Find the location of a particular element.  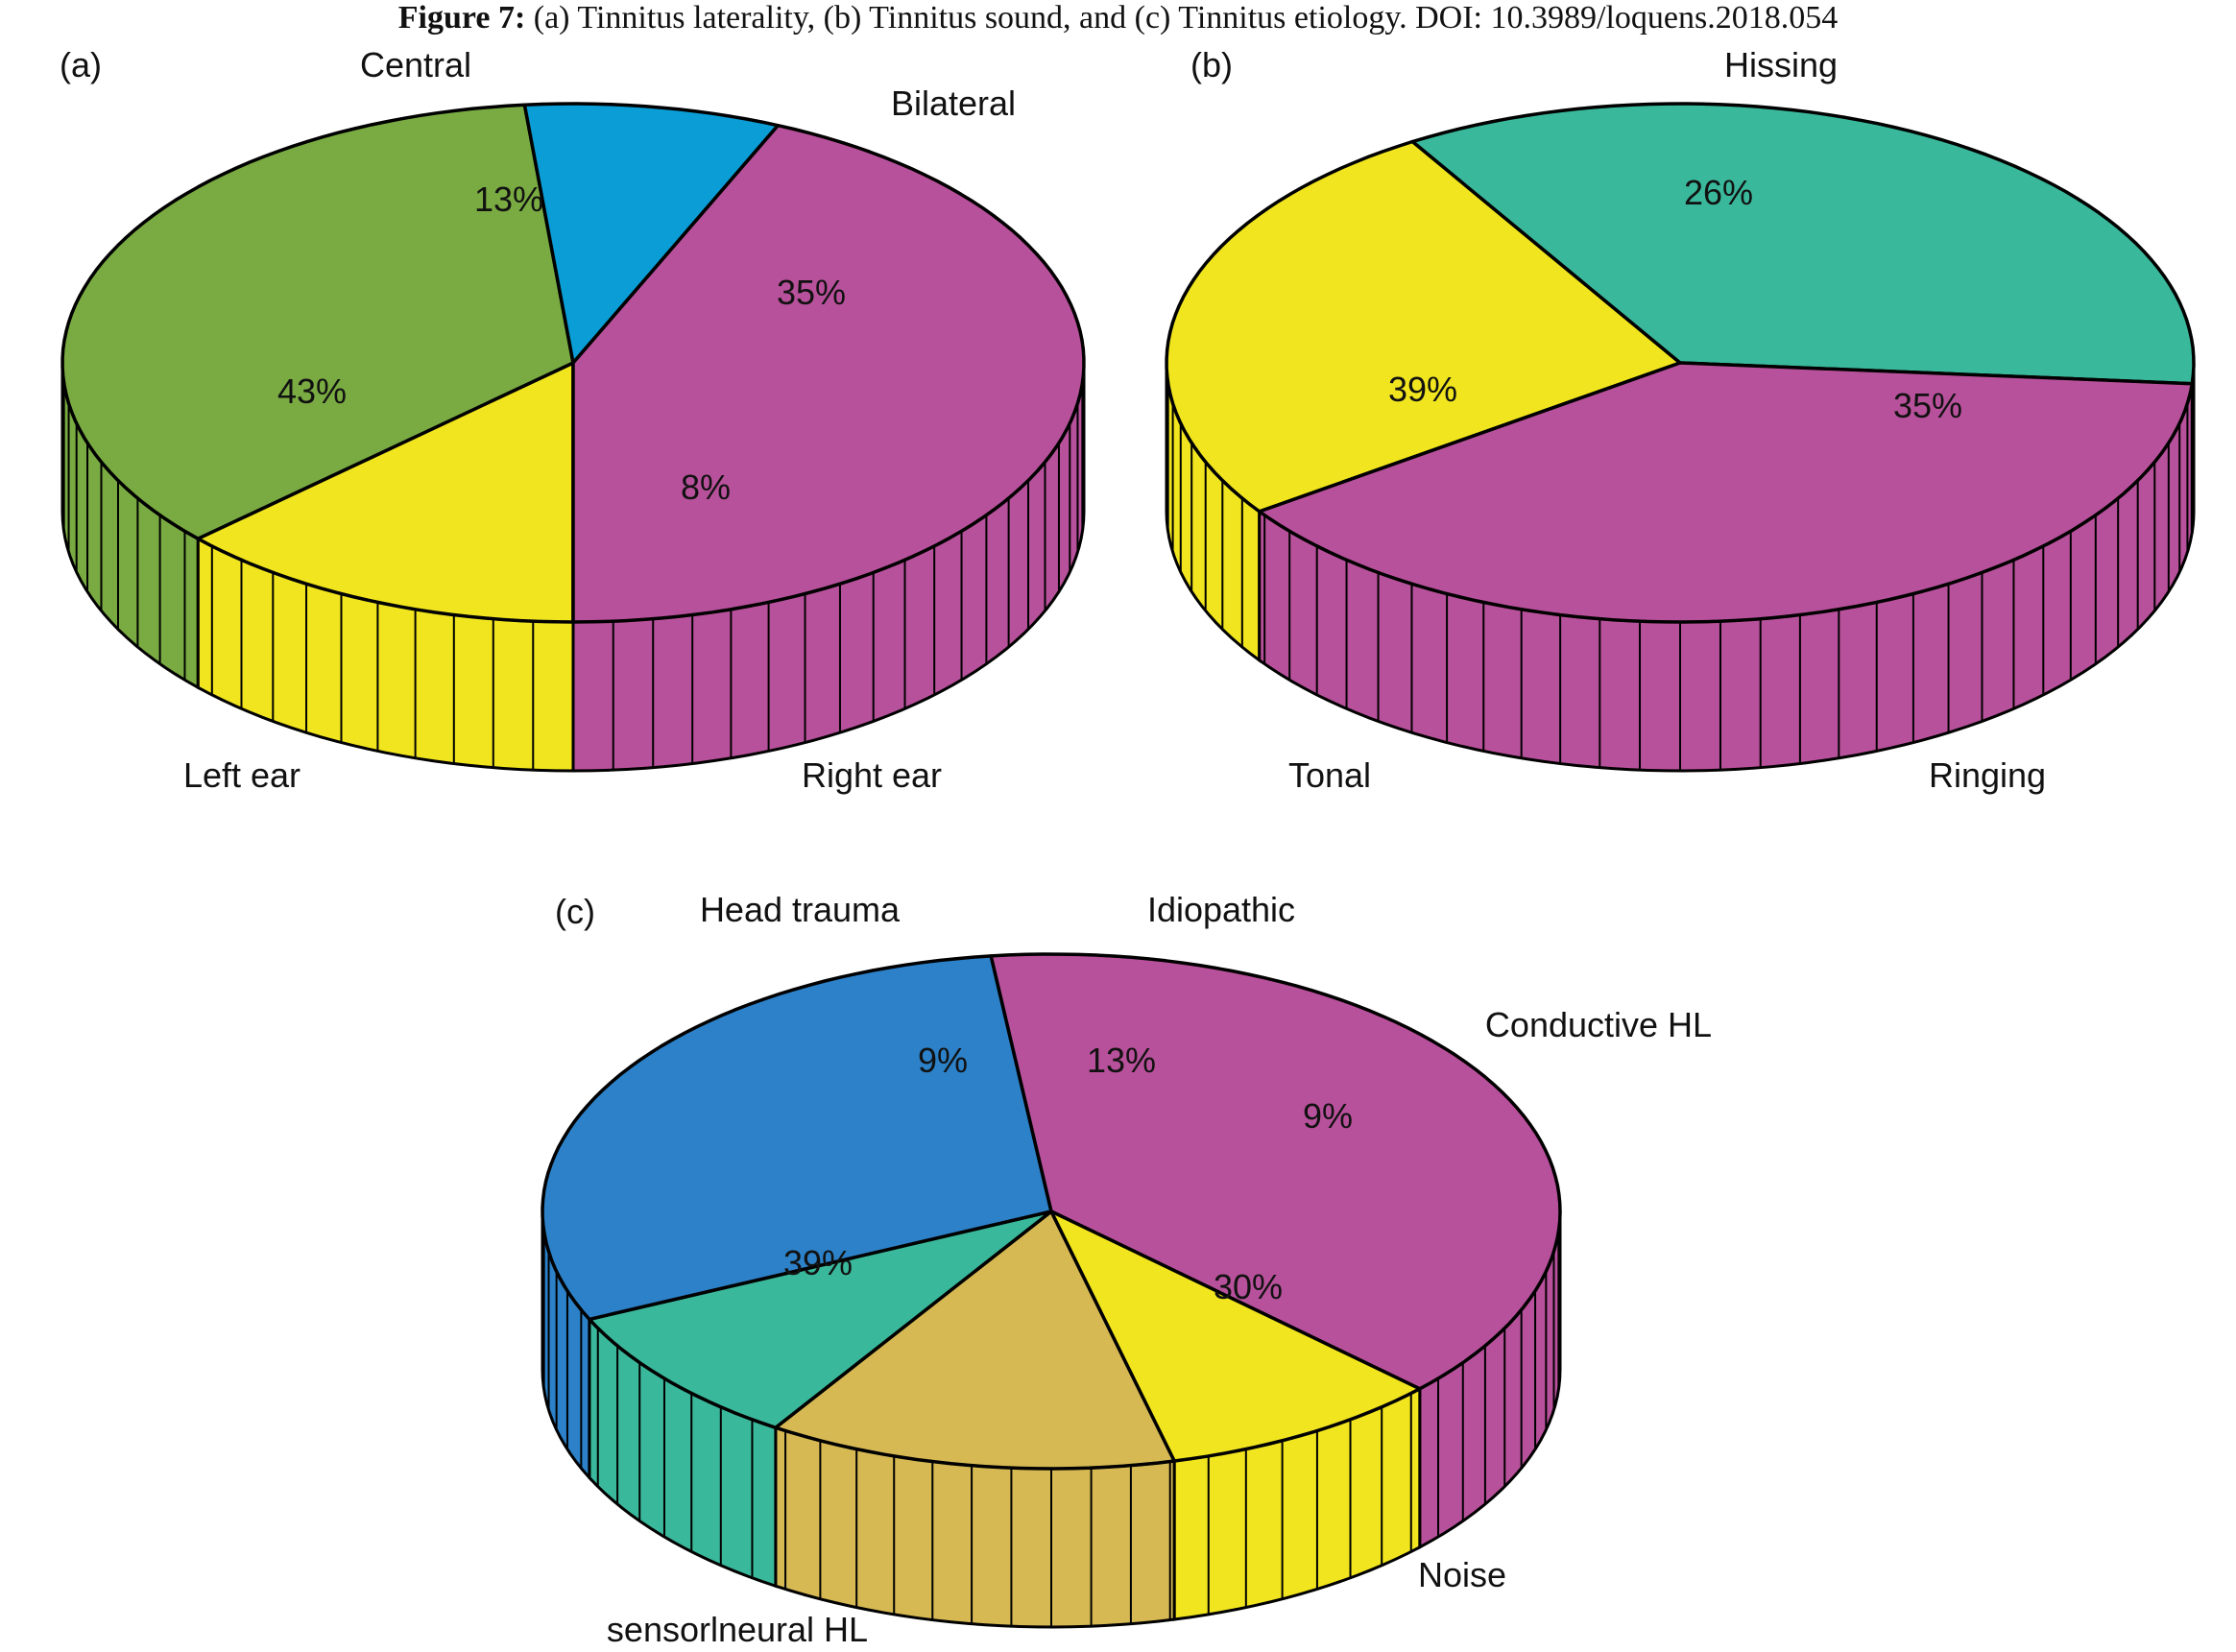

slice-label-left-ear: Left ear is located at coordinates (242, 775).